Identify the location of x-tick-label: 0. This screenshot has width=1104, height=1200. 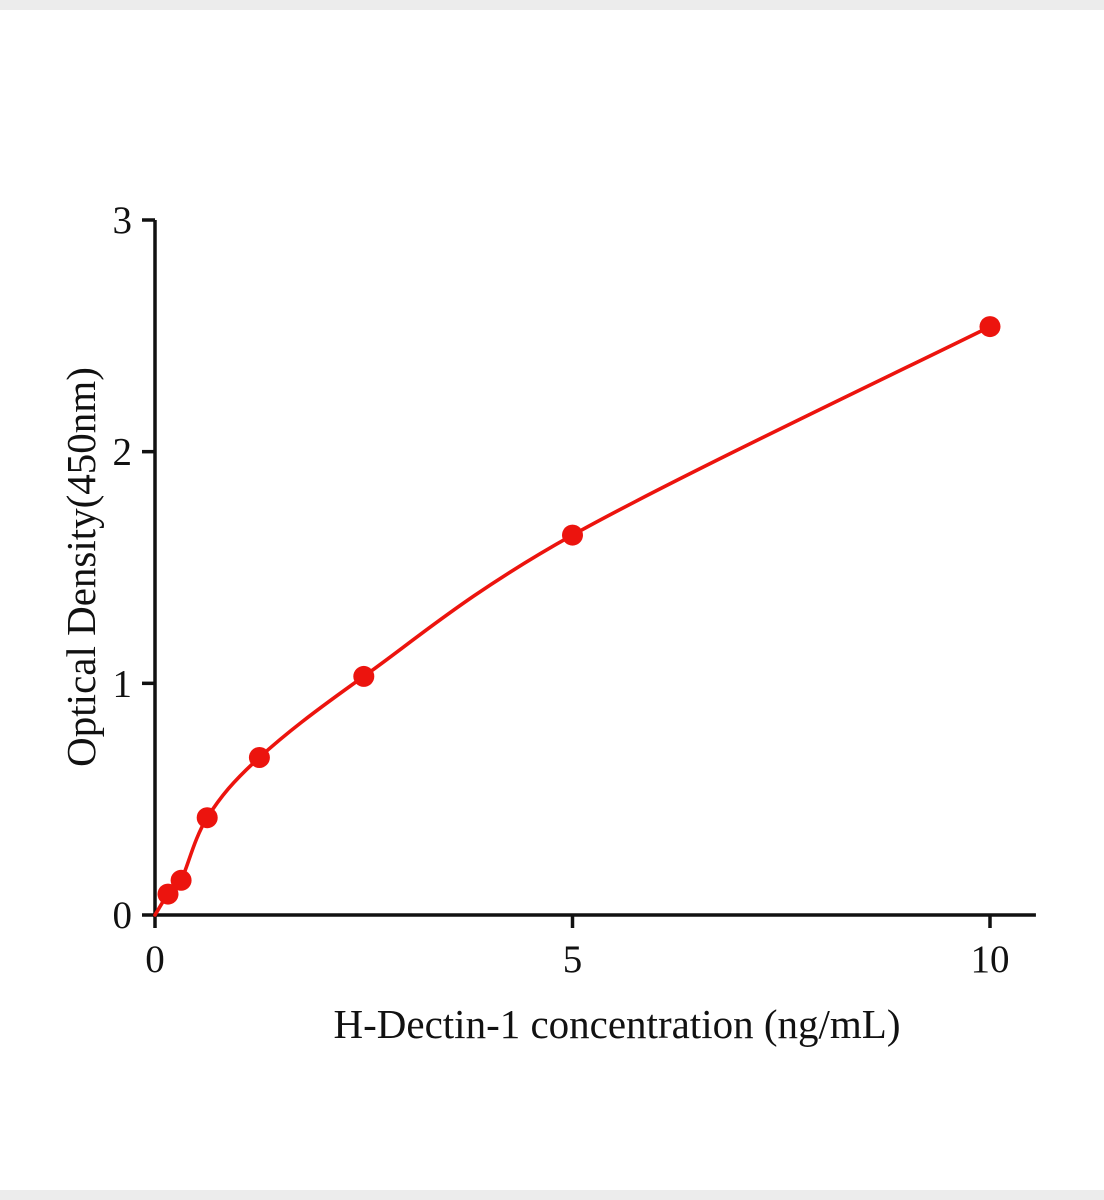
(155, 959).